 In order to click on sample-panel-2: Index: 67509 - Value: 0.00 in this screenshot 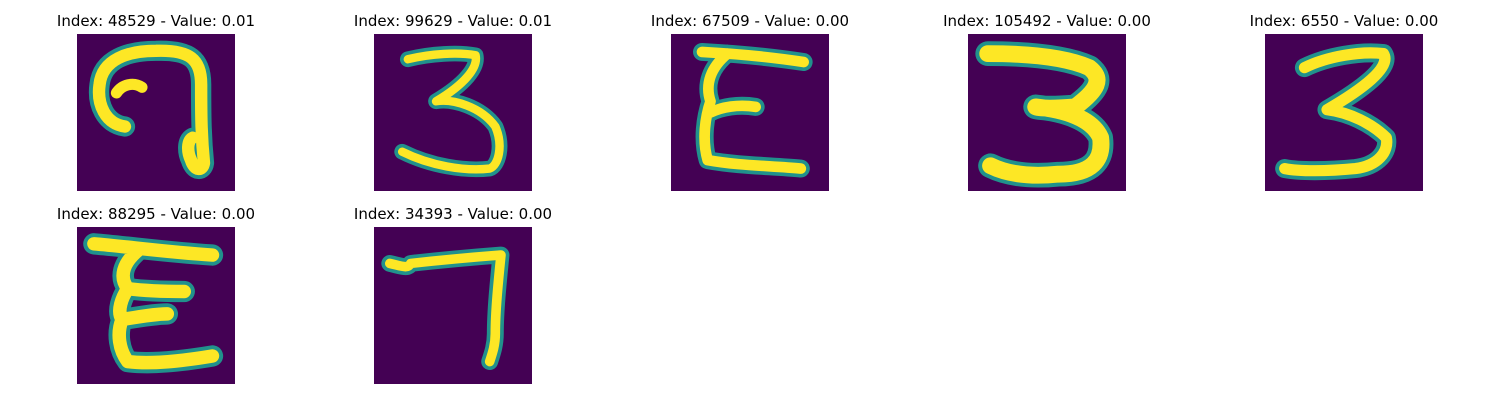, I will do `click(750, 103)`.